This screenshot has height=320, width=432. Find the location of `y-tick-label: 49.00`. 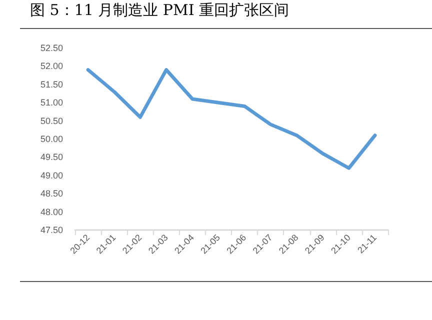

y-tick-label: 49.00 is located at coordinates (51, 175).